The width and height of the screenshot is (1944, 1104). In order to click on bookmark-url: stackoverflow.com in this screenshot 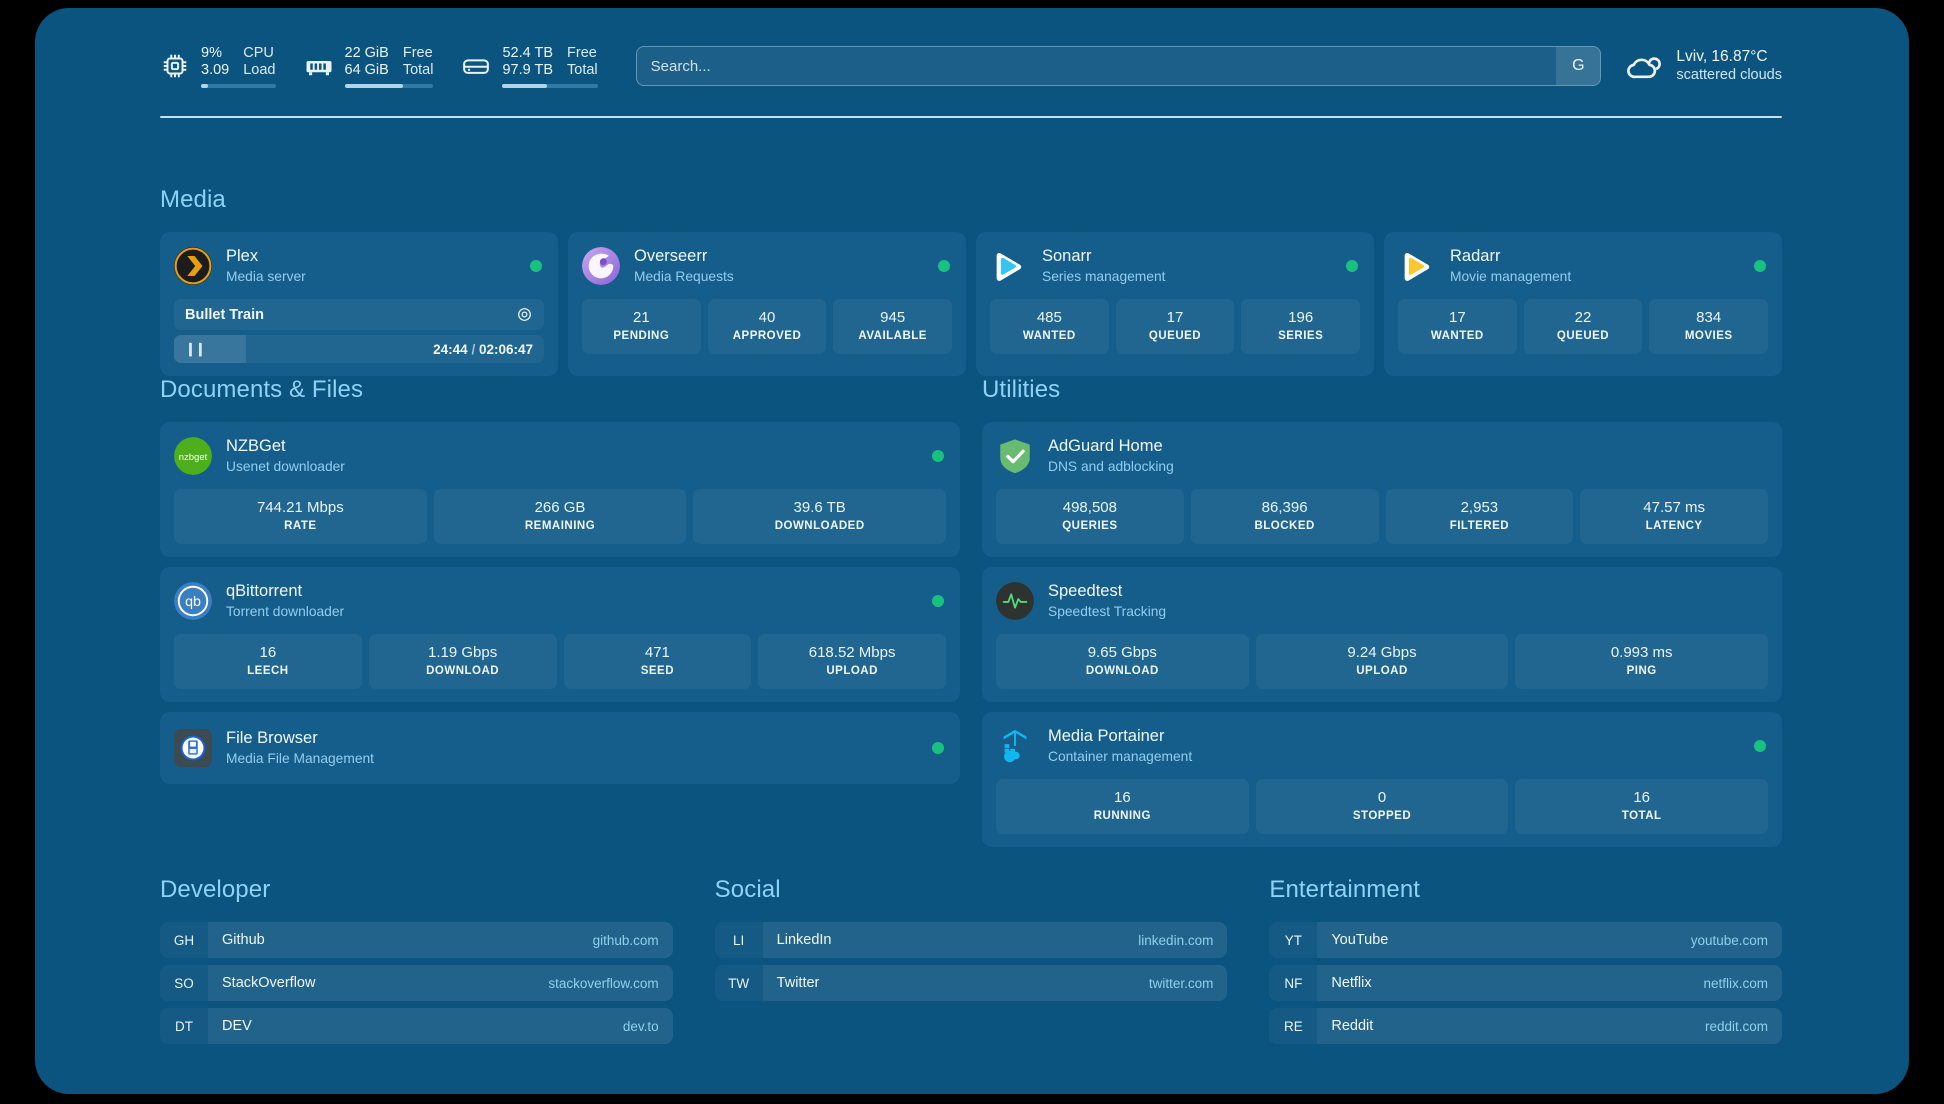, I will do `click(603, 983)`.